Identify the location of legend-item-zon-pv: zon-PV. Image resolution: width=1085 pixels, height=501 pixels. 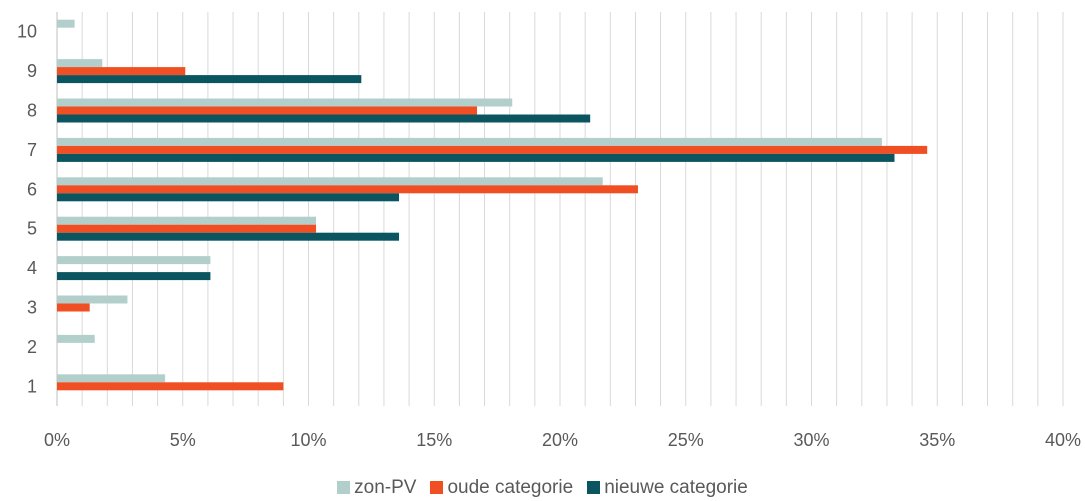
(376, 488).